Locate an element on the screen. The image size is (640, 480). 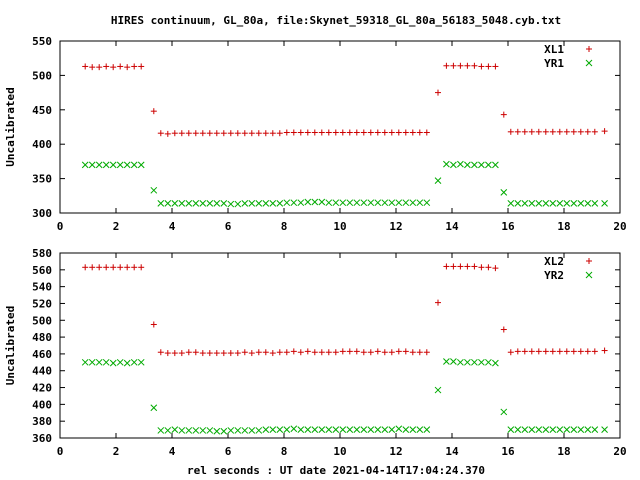
y-tick-label: 300 is located at coordinates (42, 213).